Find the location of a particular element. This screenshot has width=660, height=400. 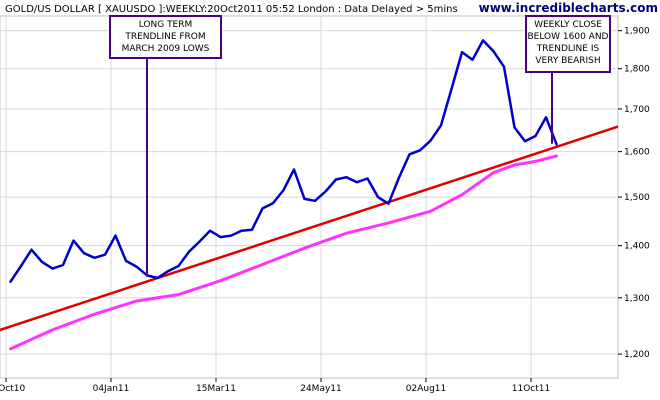

x-tick-label: 11Oct11 is located at coordinates (531, 389).